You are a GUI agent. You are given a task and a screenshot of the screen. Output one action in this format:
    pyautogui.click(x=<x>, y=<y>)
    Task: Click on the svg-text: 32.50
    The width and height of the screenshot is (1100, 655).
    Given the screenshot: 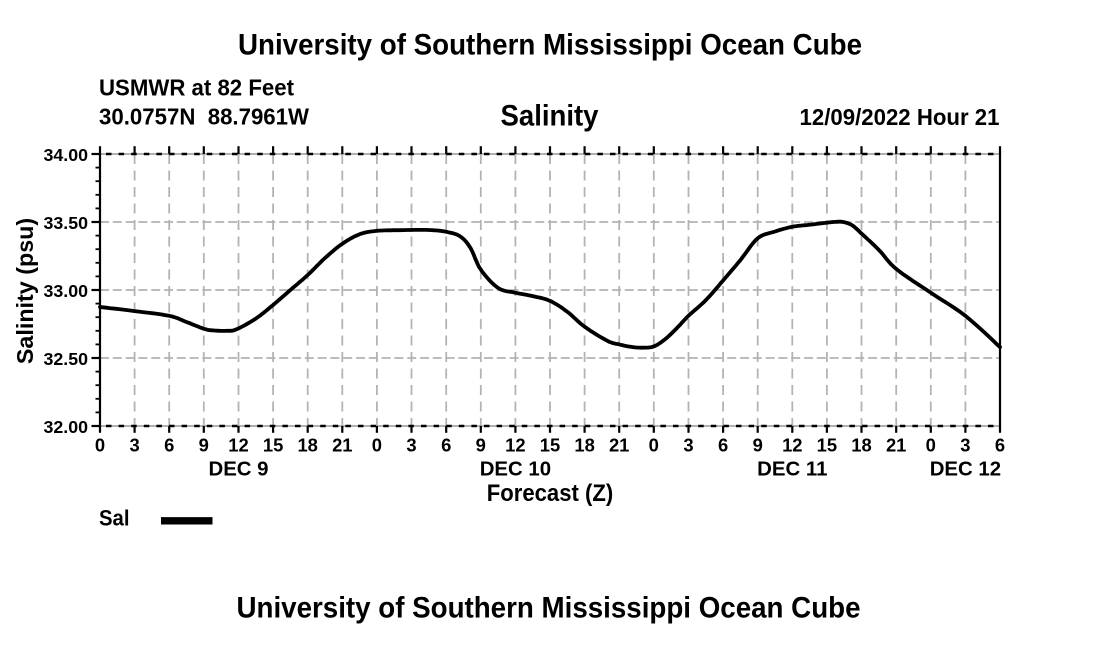 What is the action you would take?
    pyautogui.click(x=66, y=359)
    